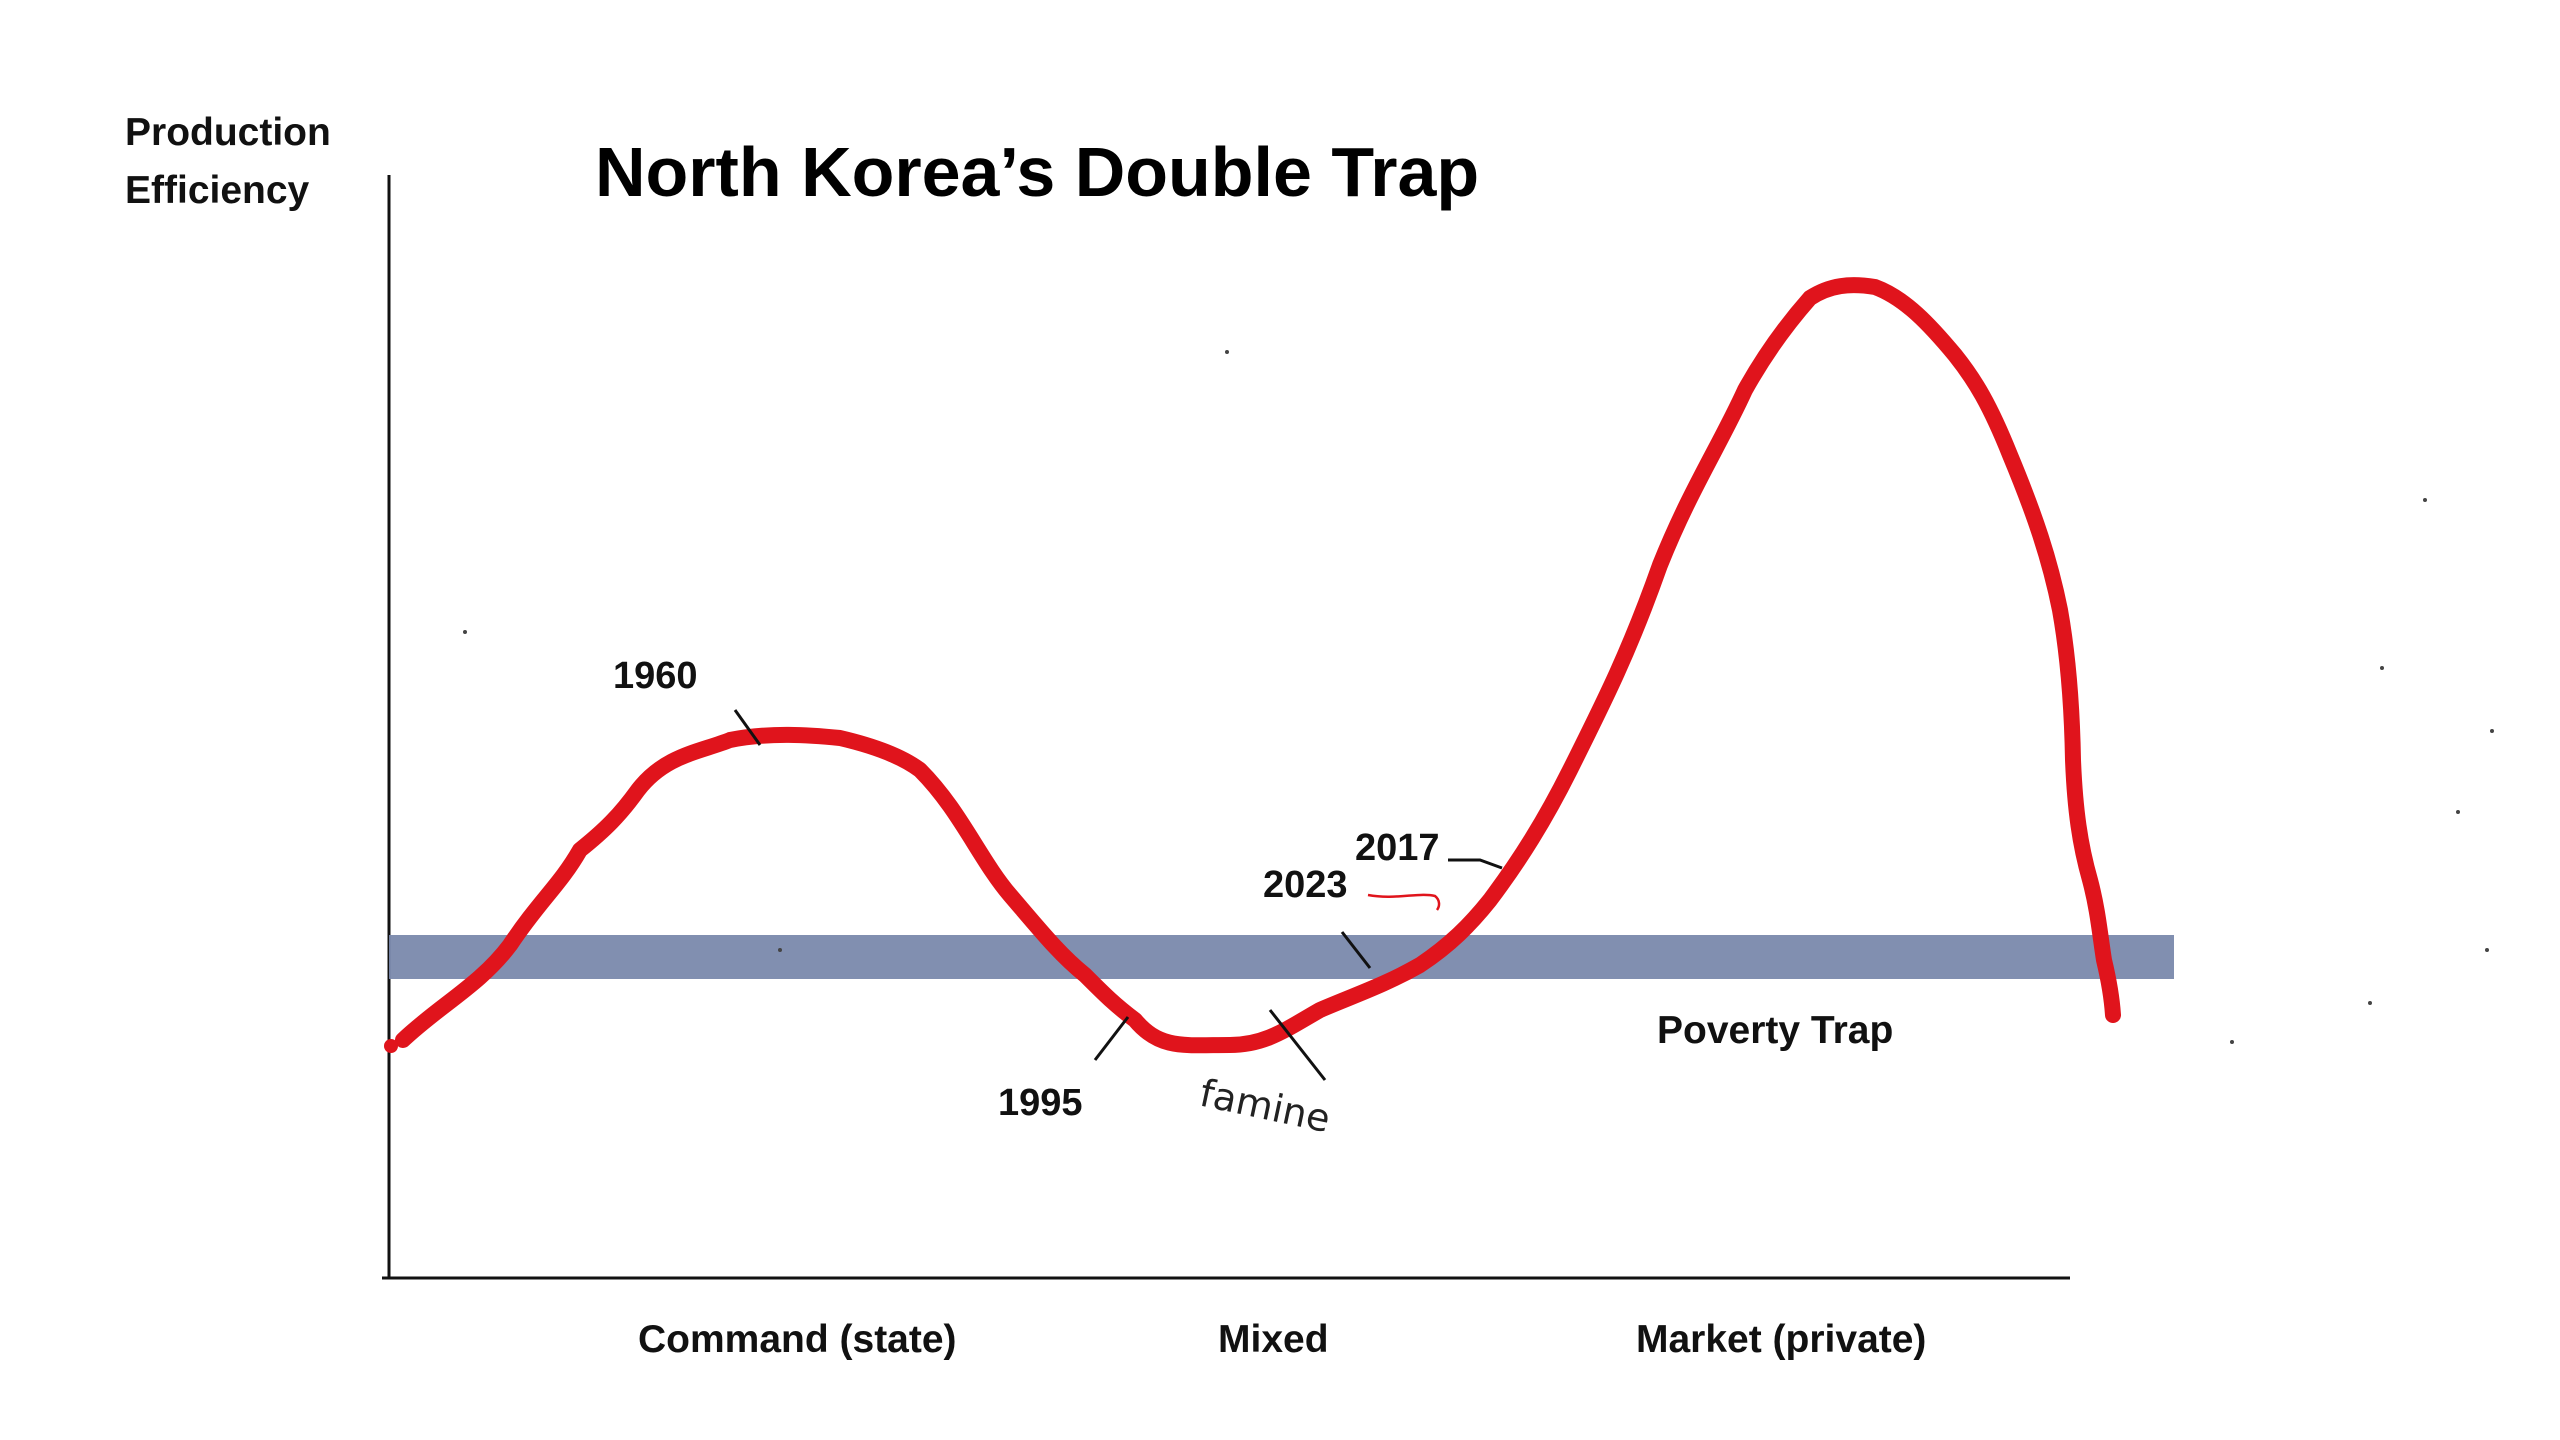 This screenshot has height=1440, width=2560. Describe the element at coordinates (797, 1339) in the screenshot. I see `x-label-command: Command (state)` at that location.